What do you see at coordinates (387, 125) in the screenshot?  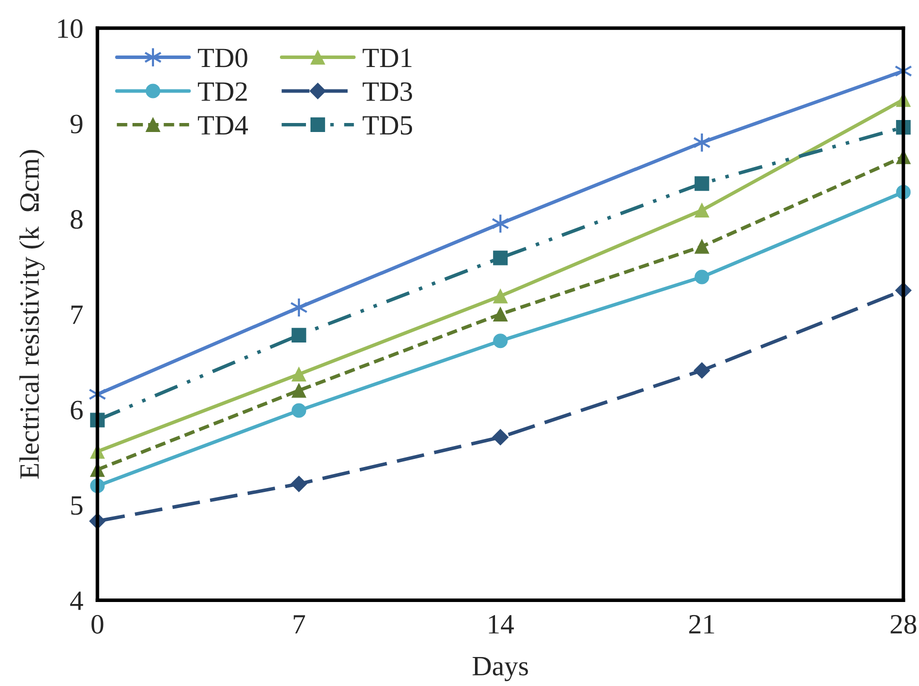 I see `legend-label: TD5` at bounding box center [387, 125].